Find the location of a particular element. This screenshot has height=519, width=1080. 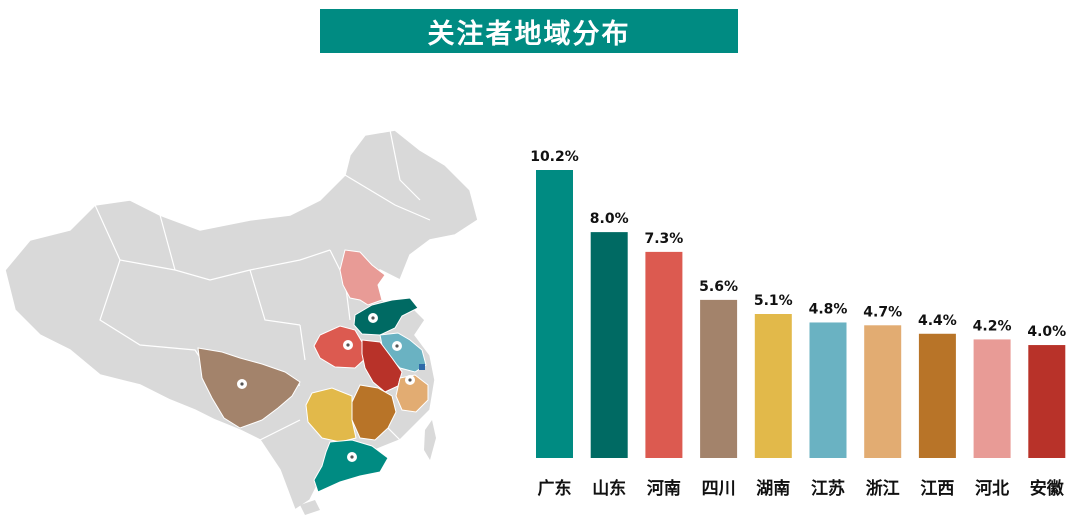

region-sichuan is located at coordinates (249, 388).